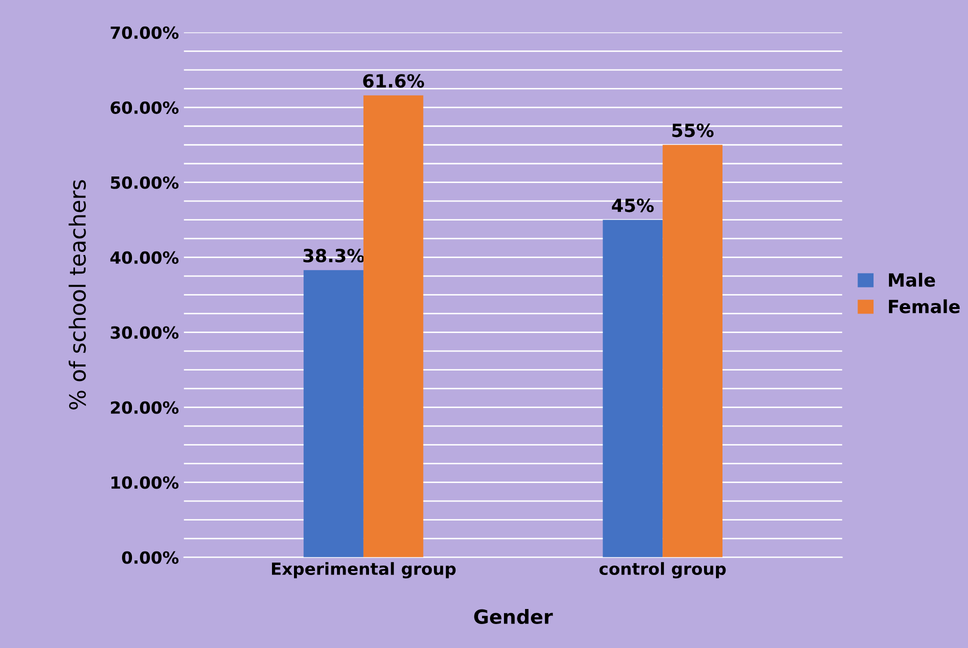  What do you see at coordinates (924, 306) in the screenshot?
I see `legend-label: Female` at bounding box center [924, 306].